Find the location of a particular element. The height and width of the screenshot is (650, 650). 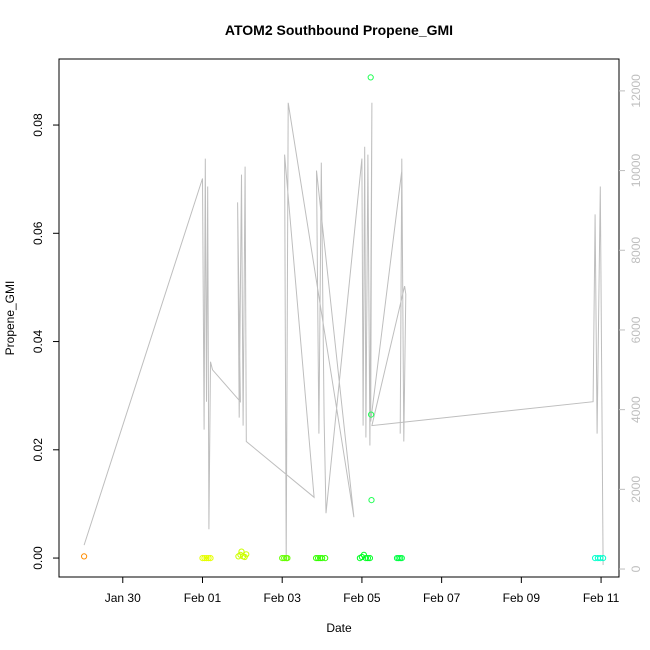

x-tick-label: Feb 07 is located at coordinates (442, 598).